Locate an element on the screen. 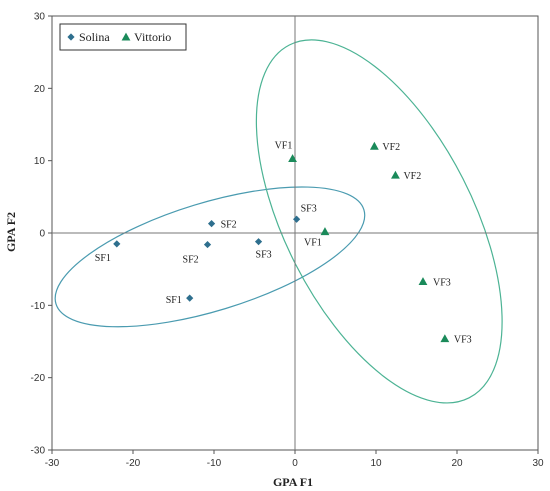 Image resolution: width=550 pixels, height=491 pixels. legend-box is located at coordinates (123, 37).